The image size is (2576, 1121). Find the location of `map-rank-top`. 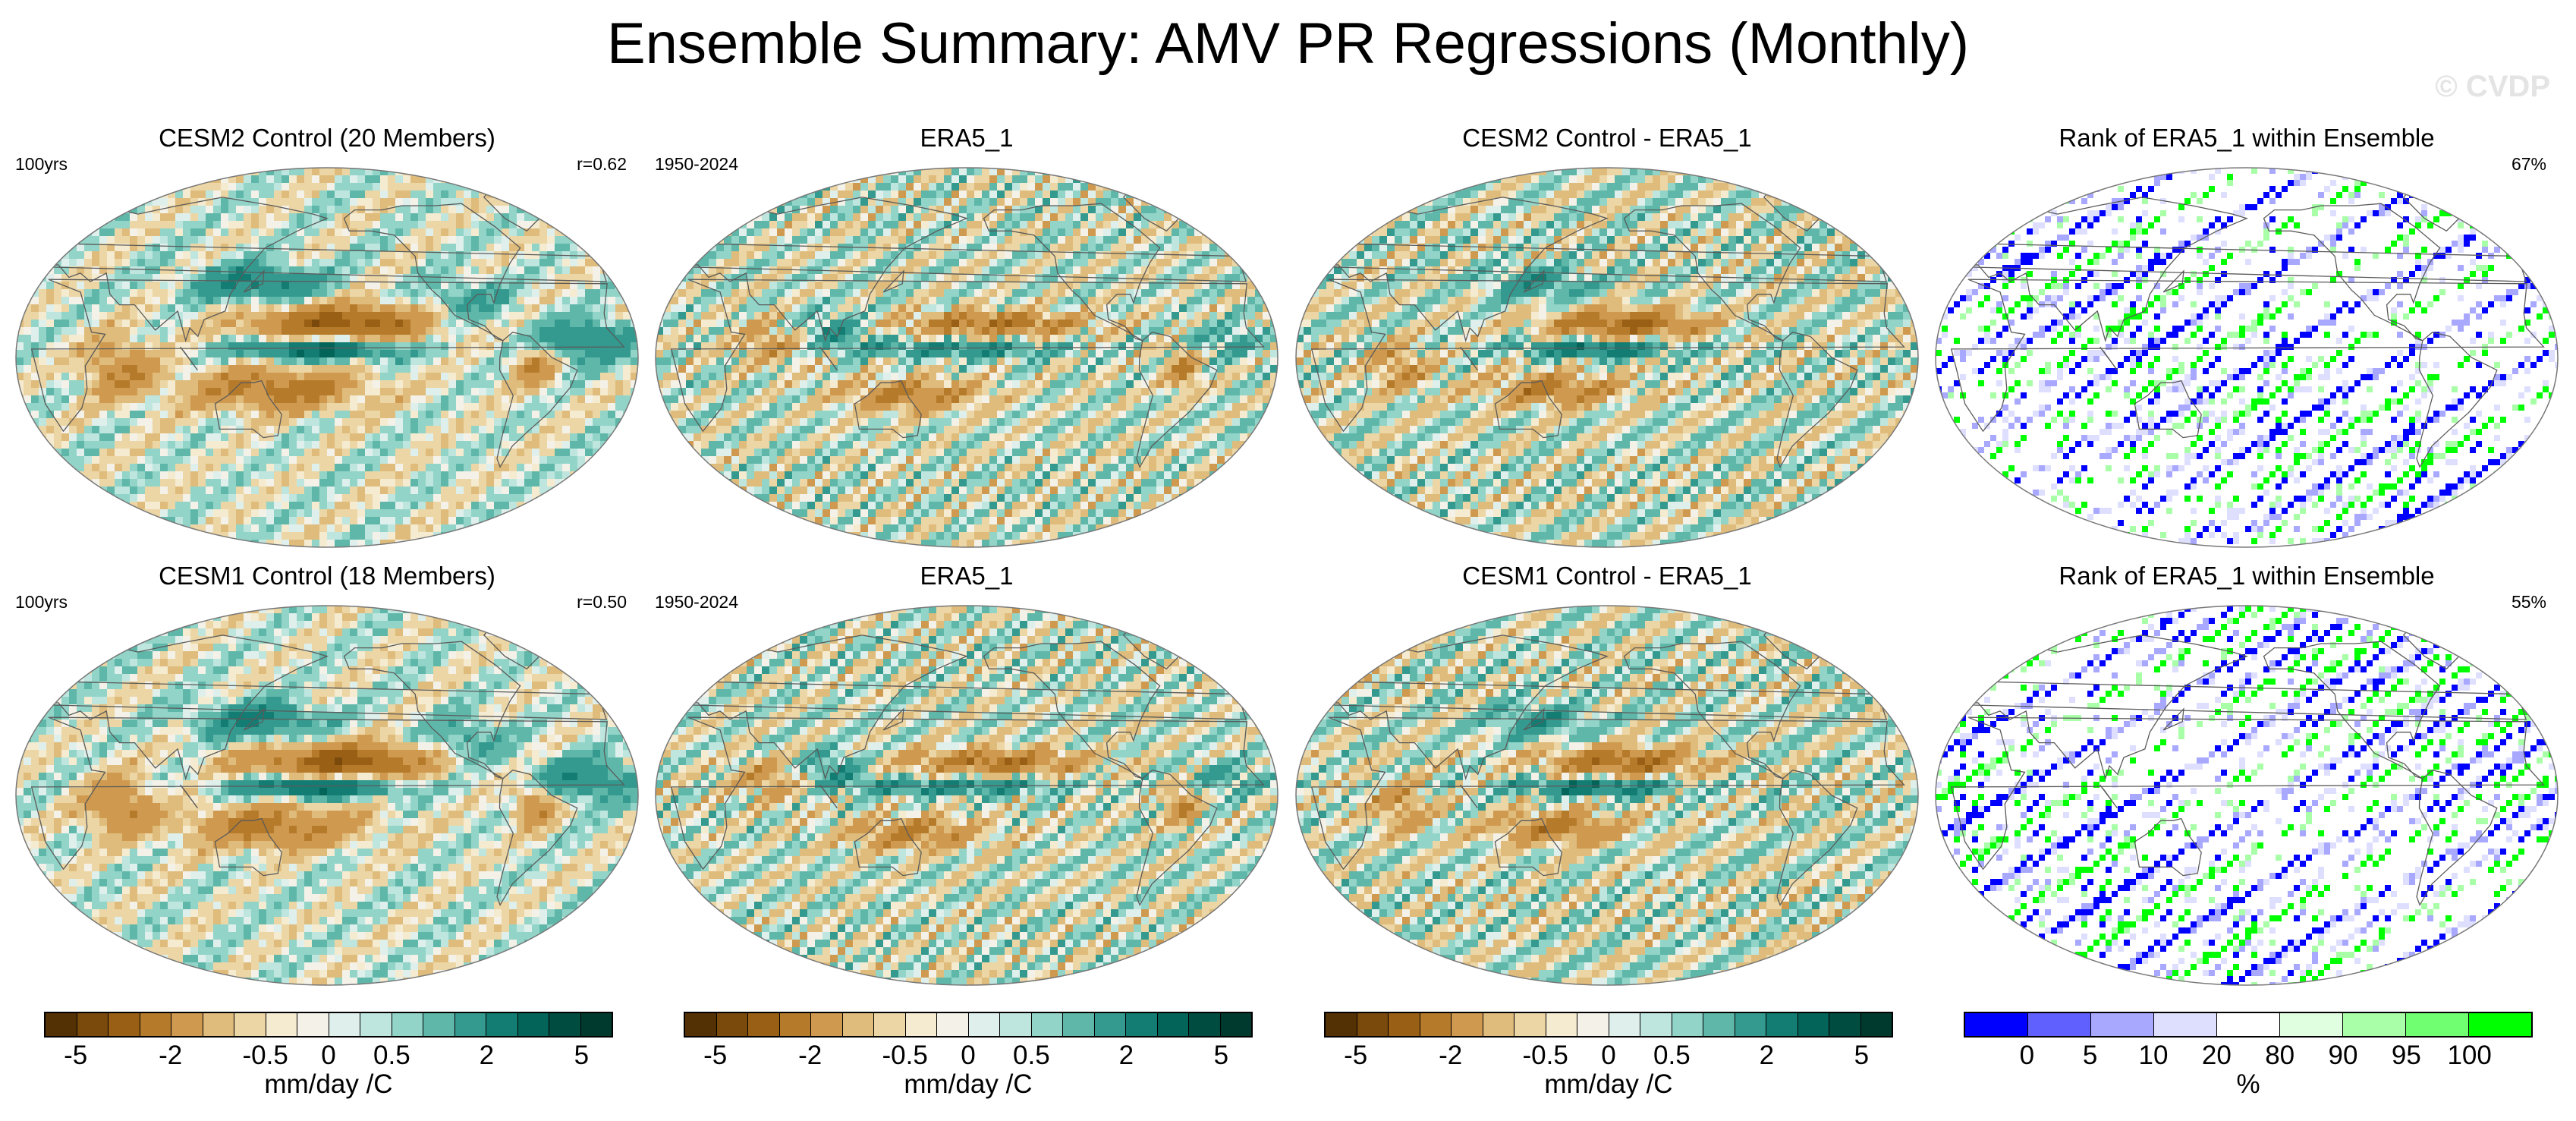

map-rank-top is located at coordinates (2247, 357).